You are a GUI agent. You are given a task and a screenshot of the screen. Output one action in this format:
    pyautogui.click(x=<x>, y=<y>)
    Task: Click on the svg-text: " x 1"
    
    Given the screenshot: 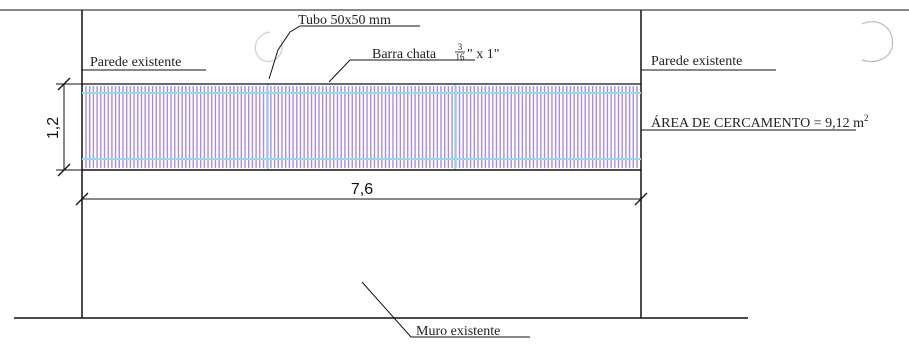 What is the action you would take?
    pyautogui.click(x=483, y=54)
    